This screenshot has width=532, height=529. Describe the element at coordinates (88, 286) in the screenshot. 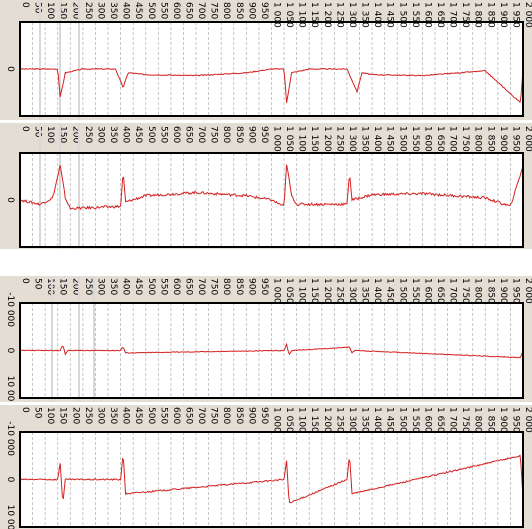

I see `x-tick-label: 250` at that location.